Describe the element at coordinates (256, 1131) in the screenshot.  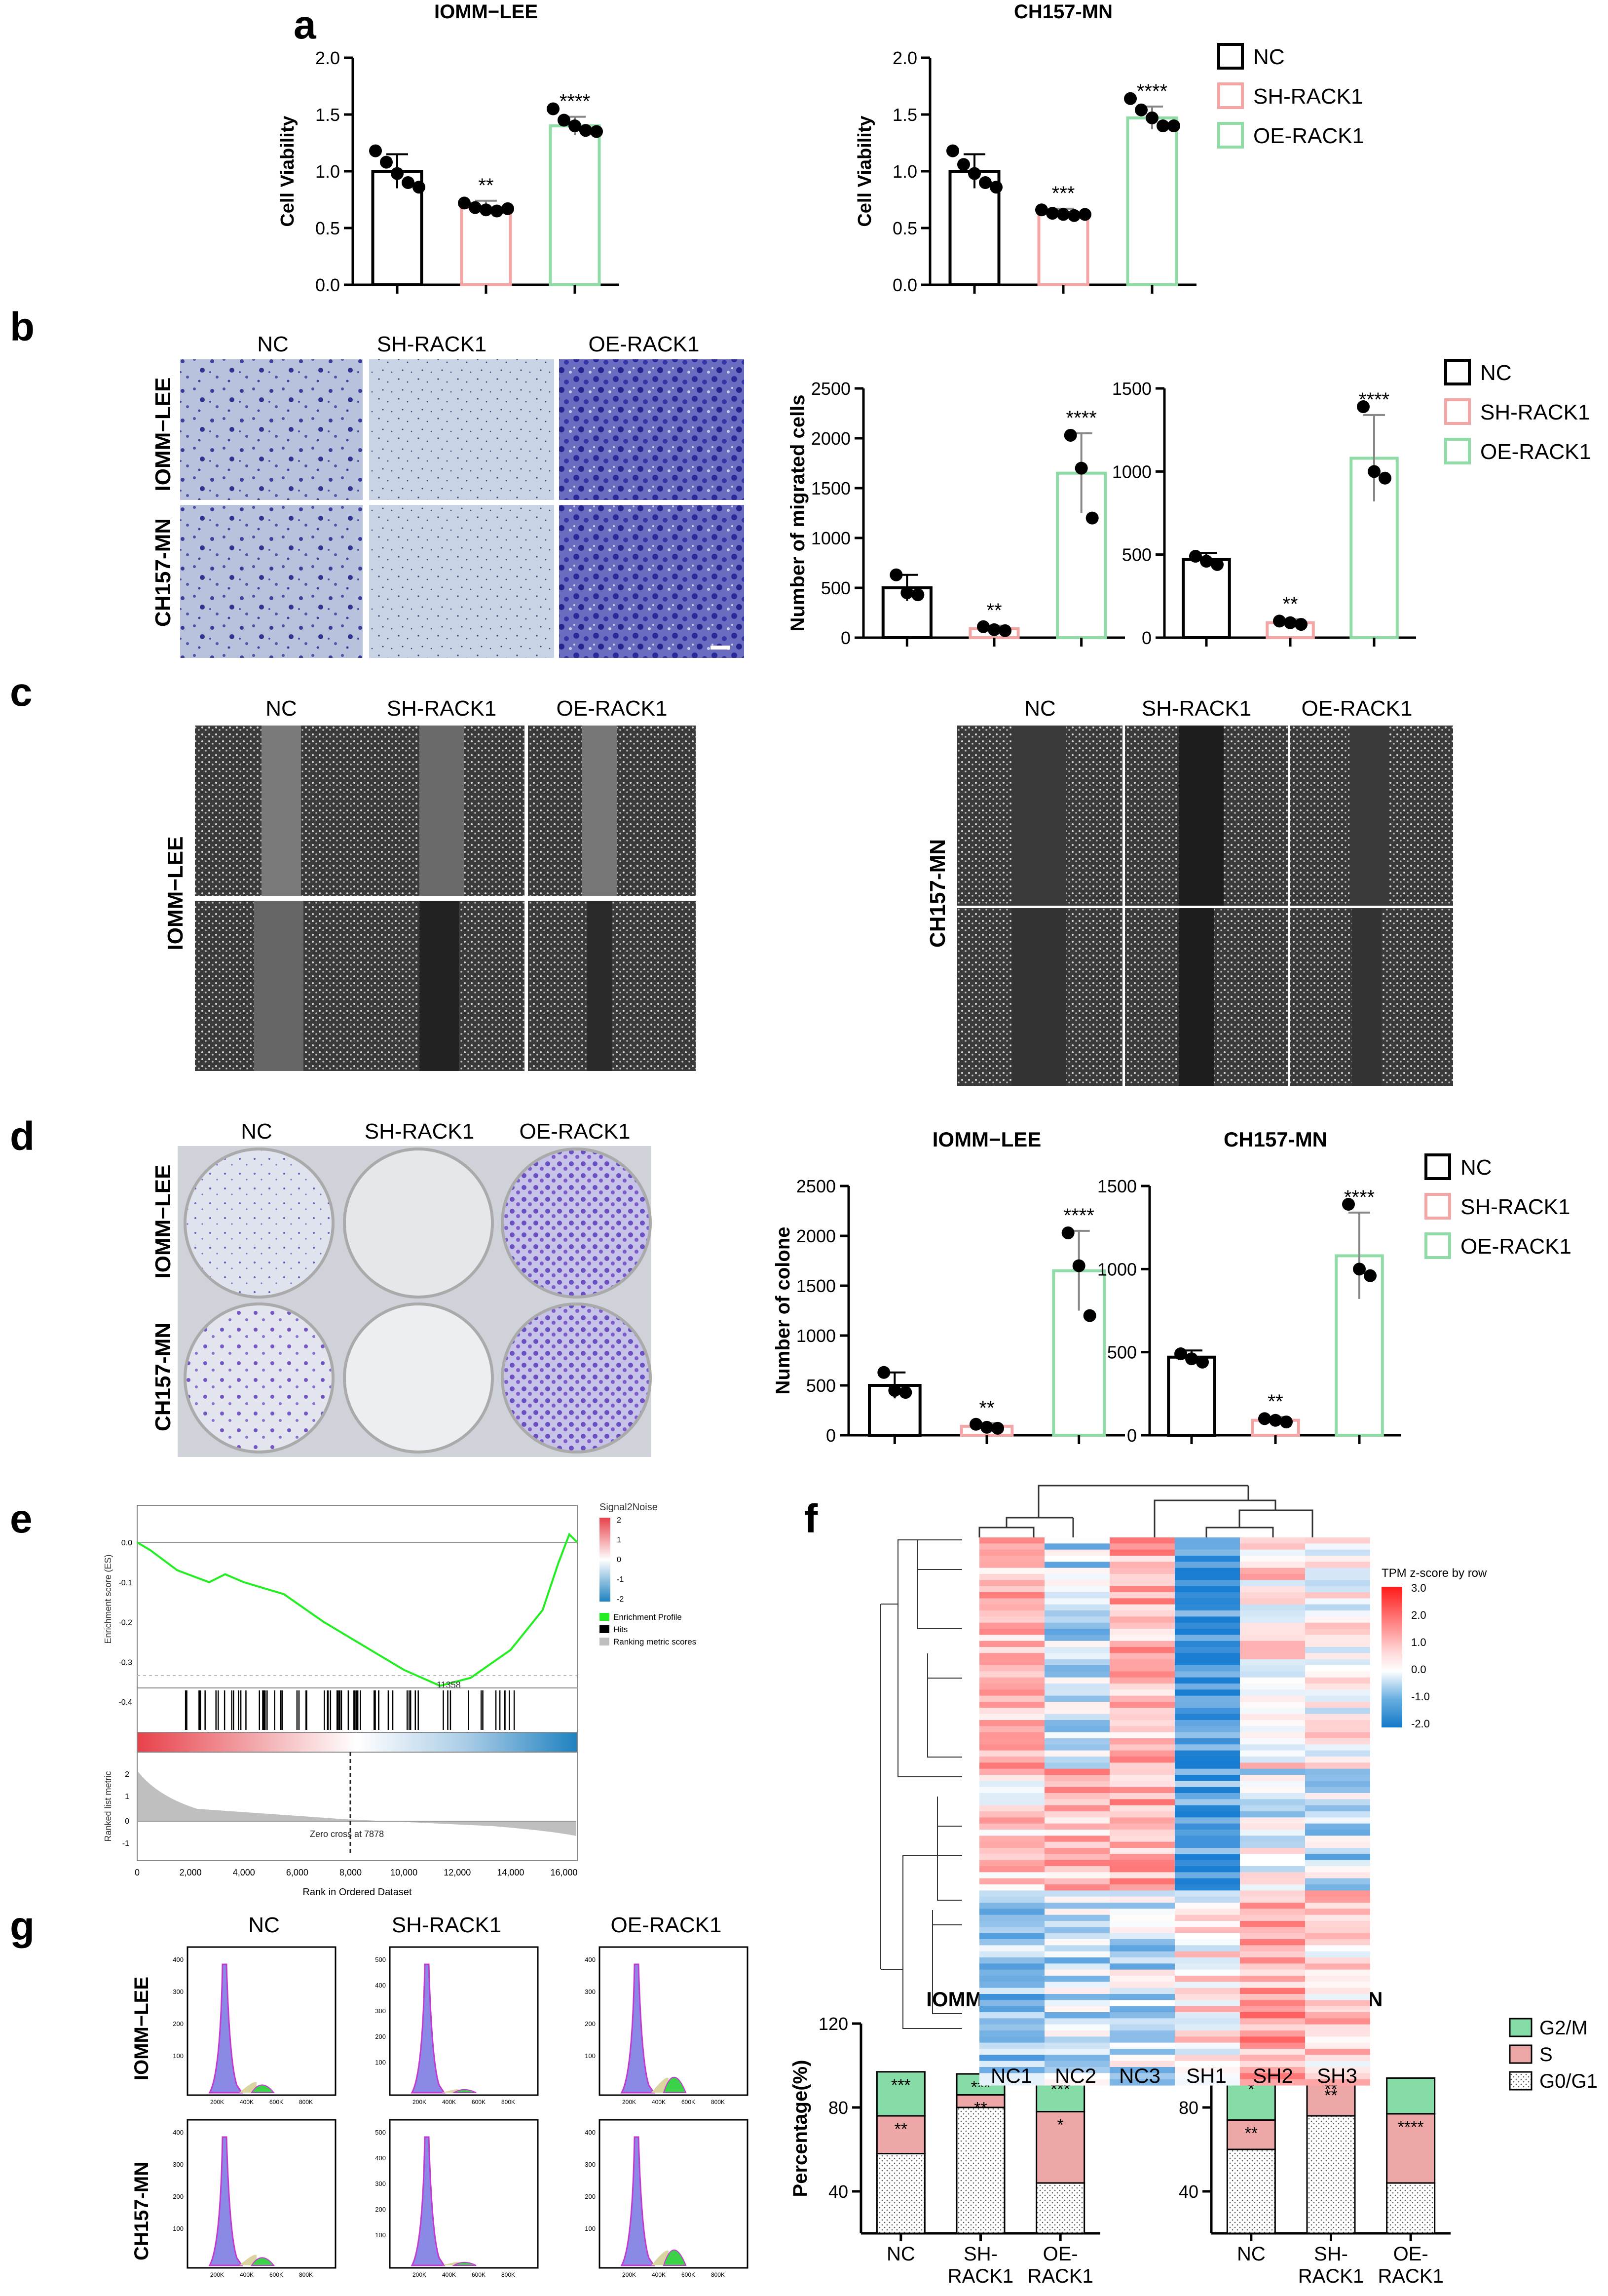
I see `col-label-nc: NC` at that location.